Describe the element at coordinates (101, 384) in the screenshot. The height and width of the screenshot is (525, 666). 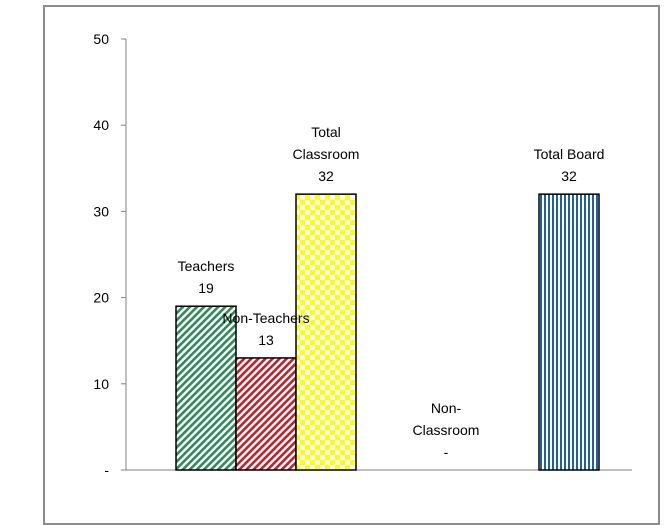
I see `y-tick-label: 10` at that location.